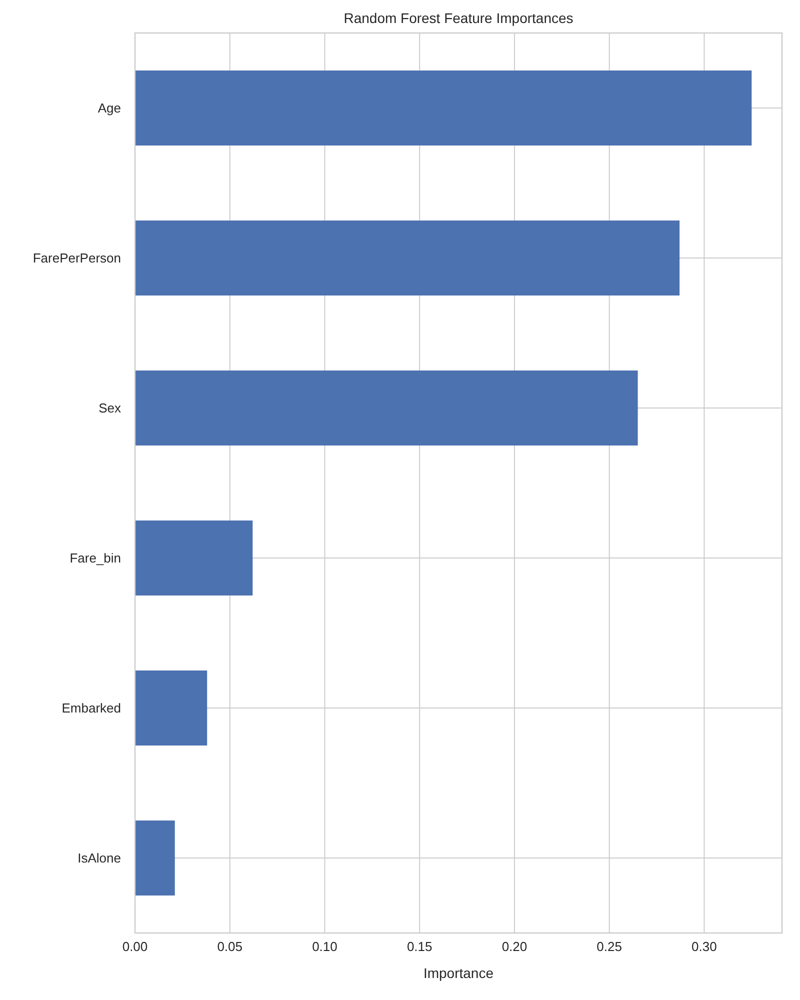  Describe the element at coordinates (109, 108) in the screenshot. I see `y-tick-label: Age` at that location.